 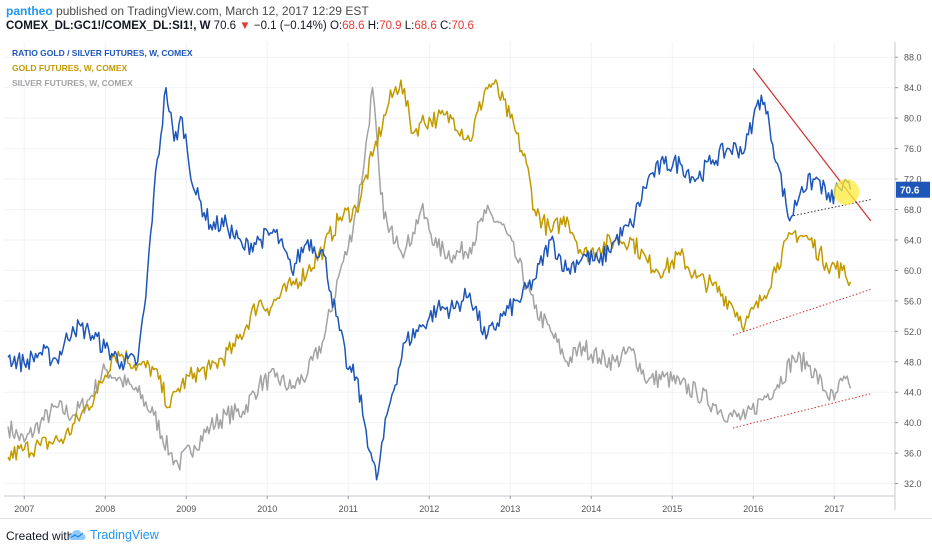 I want to click on open-value: 68.6, so click(x=353, y=26).